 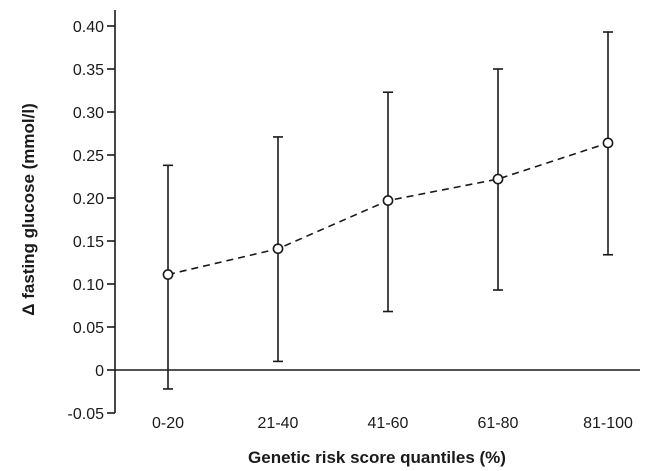 What do you see at coordinates (88, 70) in the screenshot?
I see `y-tick-label: 0.35` at bounding box center [88, 70].